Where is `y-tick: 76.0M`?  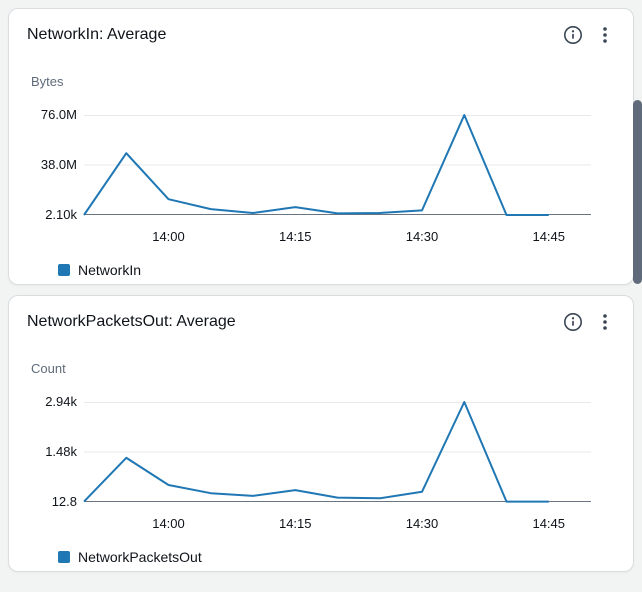 y-tick: 76.0M is located at coordinates (58, 114).